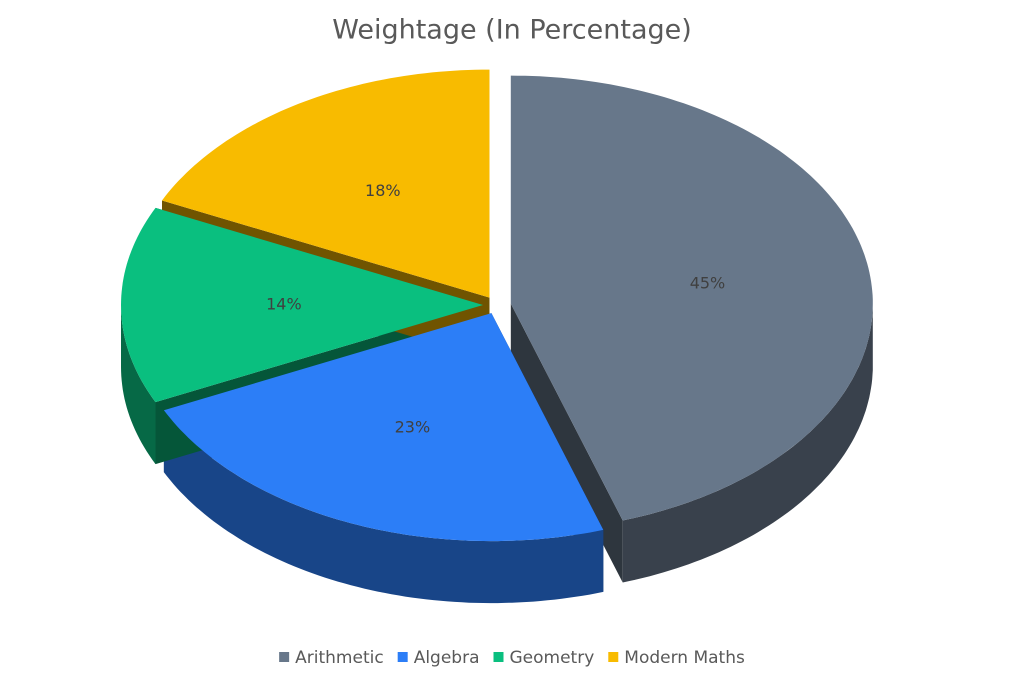 The image size is (1024, 683). I want to click on data-label: 45%, so click(708, 283).